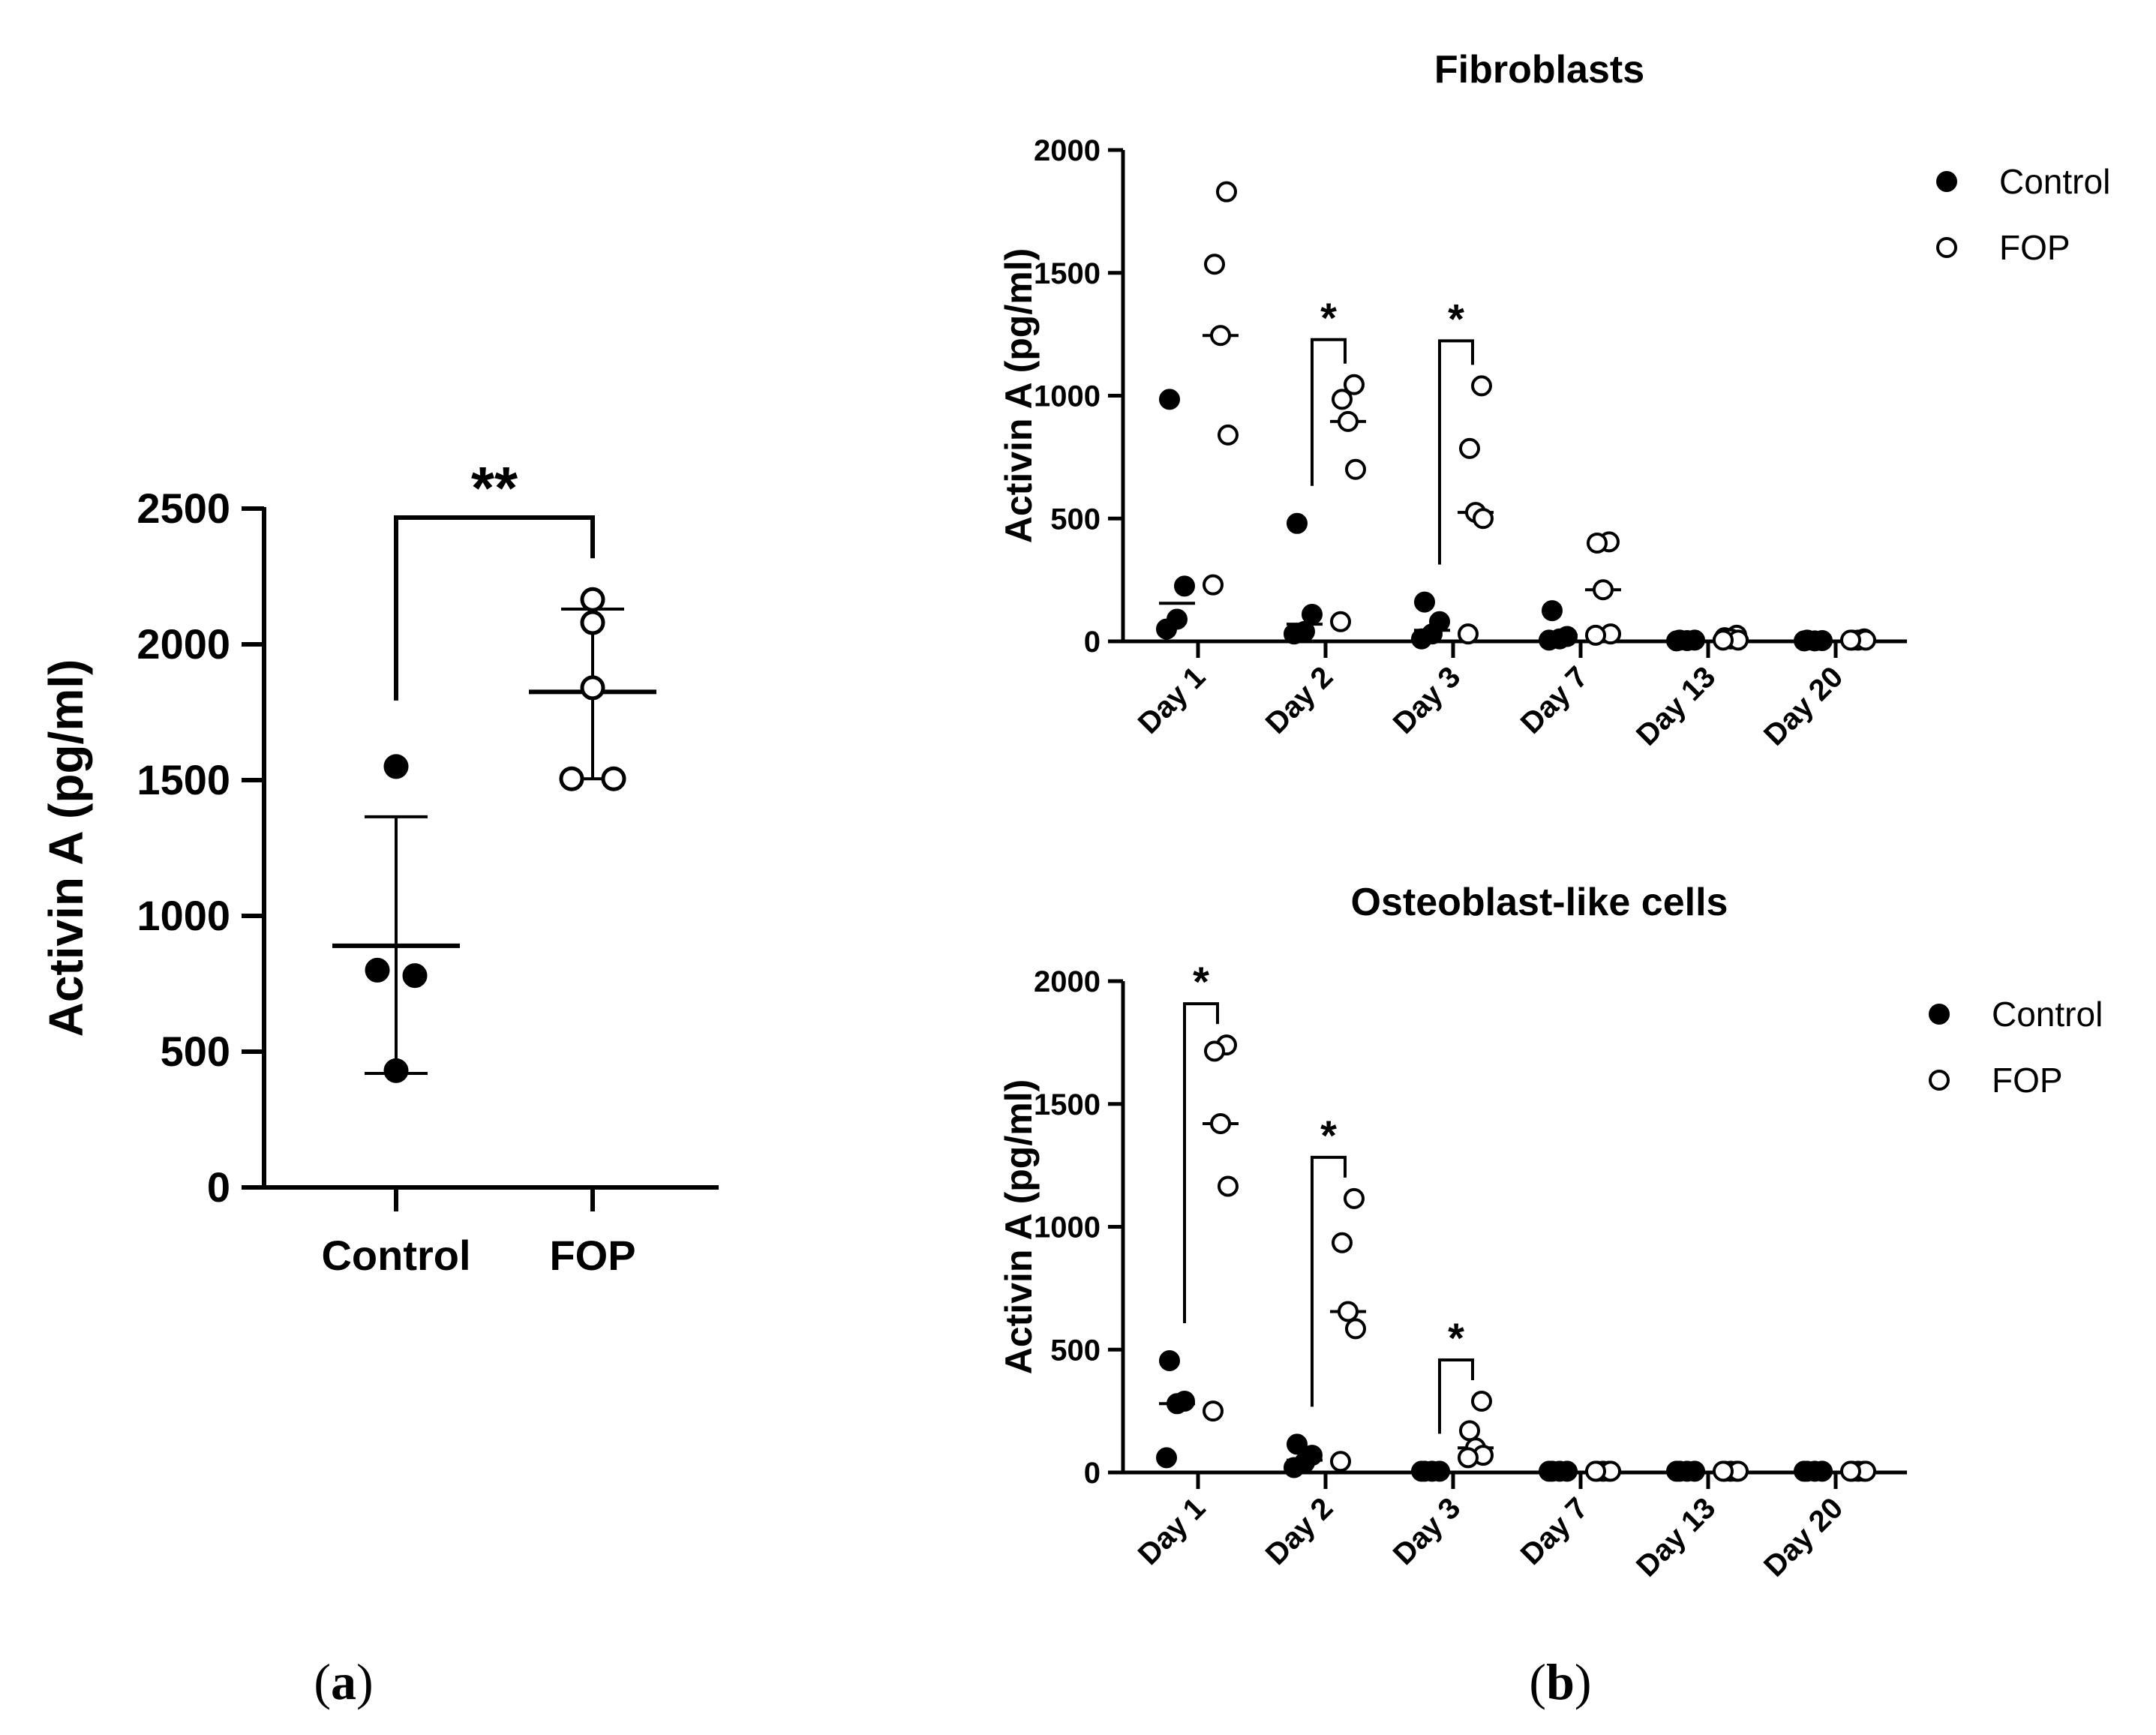 The width and height of the screenshot is (2156, 1735). Describe the element at coordinates (1427, 700) in the screenshot. I see `x-tick-label: Day 3` at that location.